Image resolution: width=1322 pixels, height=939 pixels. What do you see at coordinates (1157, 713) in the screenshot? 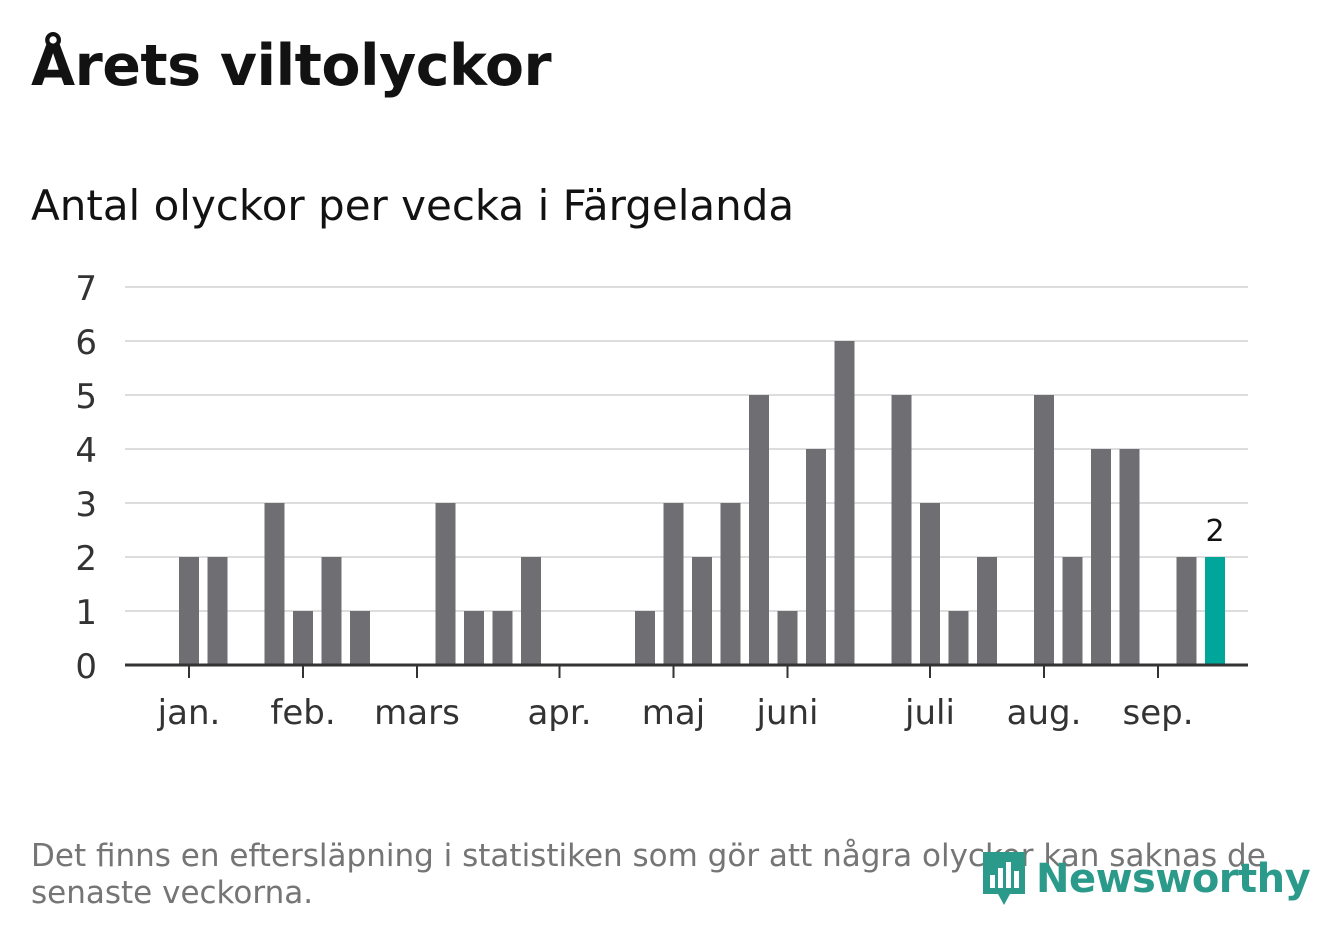
I see `x-tick-label: sep.` at bounding box center [1157, 713].